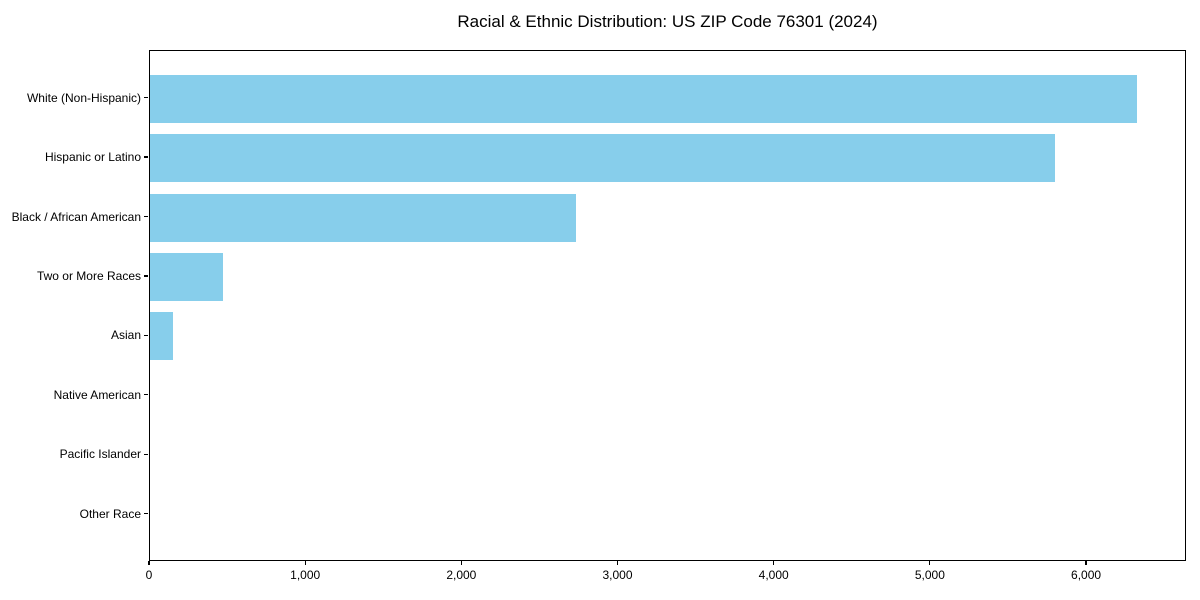 The image size is (1200, 600). What do you see at coordinates (110, 513) in the screenshot?
I see `y-tick-label: Other Race` at bounding box center [110, 513].